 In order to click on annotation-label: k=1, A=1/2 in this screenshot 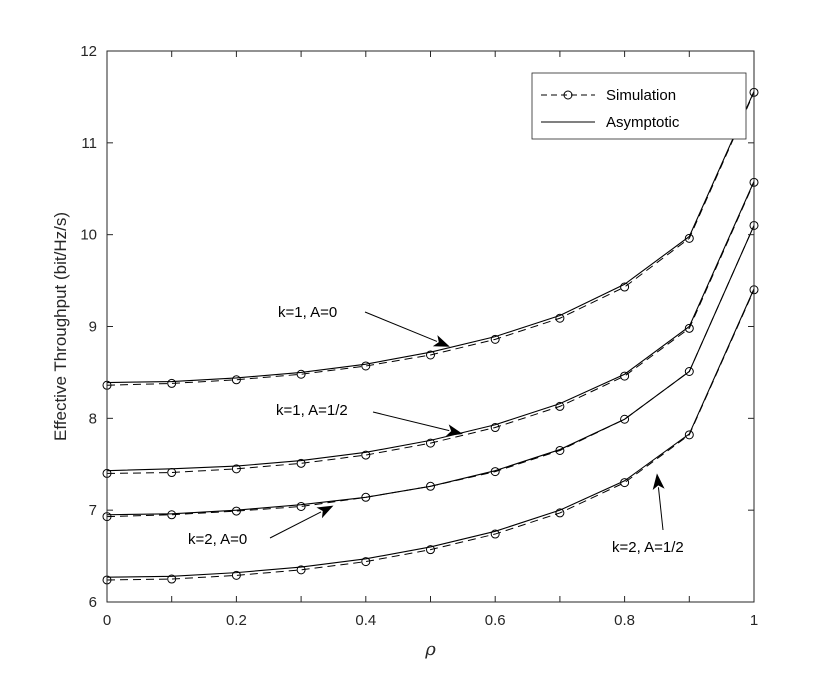, I will do `click(312, 410)`.